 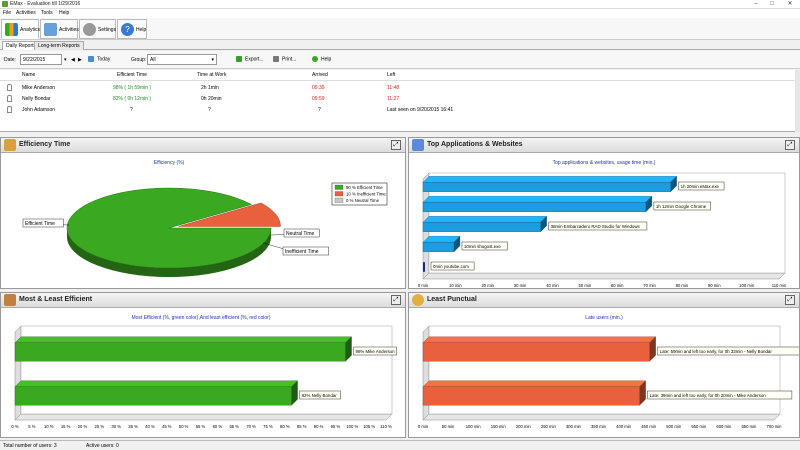 I want to click on data-label: 10min shogost.exe, so click(x=482, y=246).